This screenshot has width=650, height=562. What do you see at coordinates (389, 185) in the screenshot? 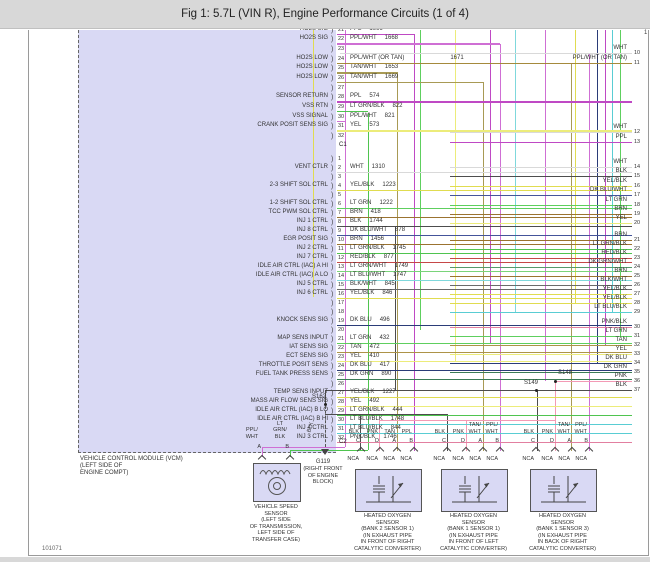
I see `wire-number: 1223` at bounding box center [389, 185].